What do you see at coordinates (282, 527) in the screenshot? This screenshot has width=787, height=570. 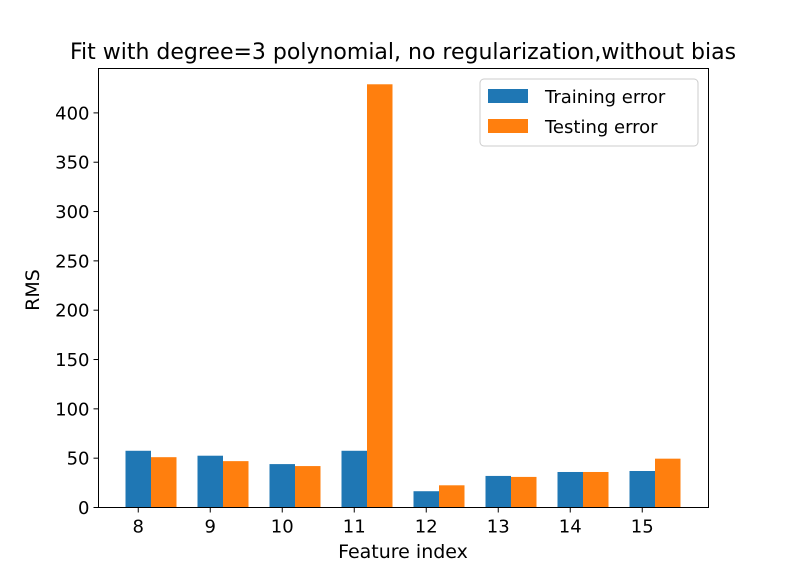 I see `x-tick-label: 10` at bounding box center [282, 527].